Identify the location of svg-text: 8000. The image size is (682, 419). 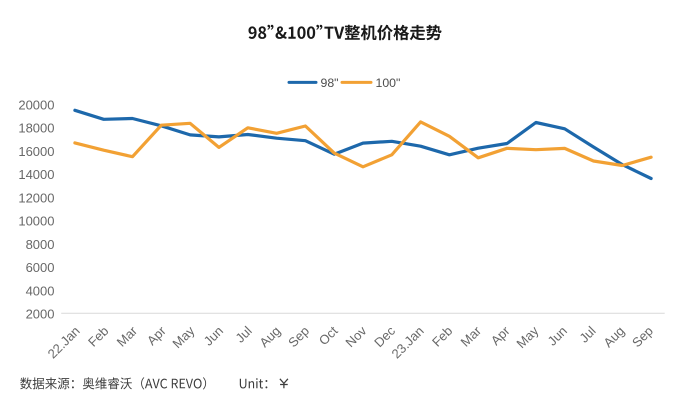
(40, 244).